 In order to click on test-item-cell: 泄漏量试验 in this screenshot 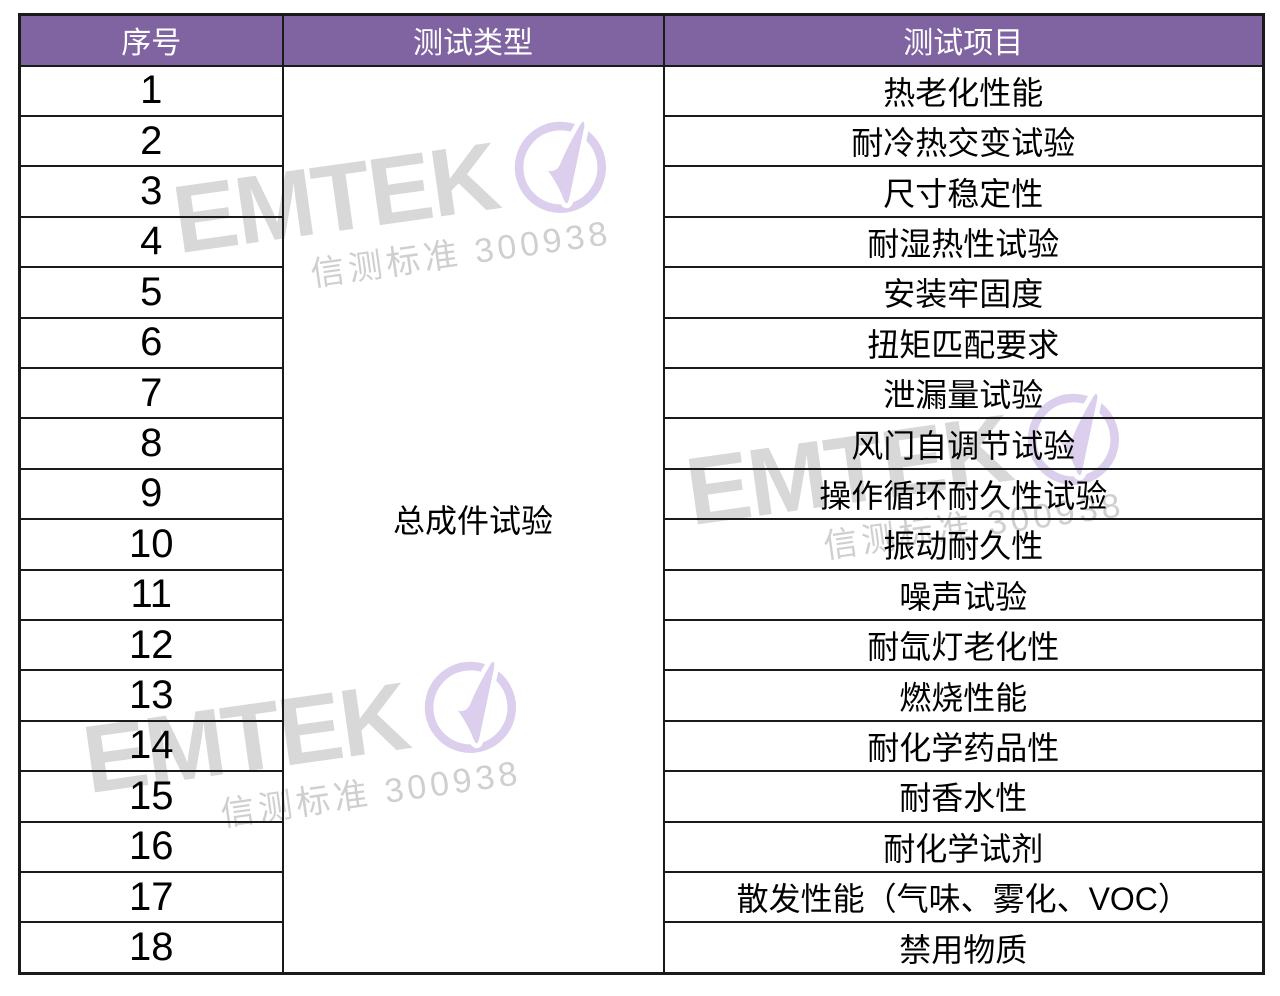, I will do `click(963, 393)`.